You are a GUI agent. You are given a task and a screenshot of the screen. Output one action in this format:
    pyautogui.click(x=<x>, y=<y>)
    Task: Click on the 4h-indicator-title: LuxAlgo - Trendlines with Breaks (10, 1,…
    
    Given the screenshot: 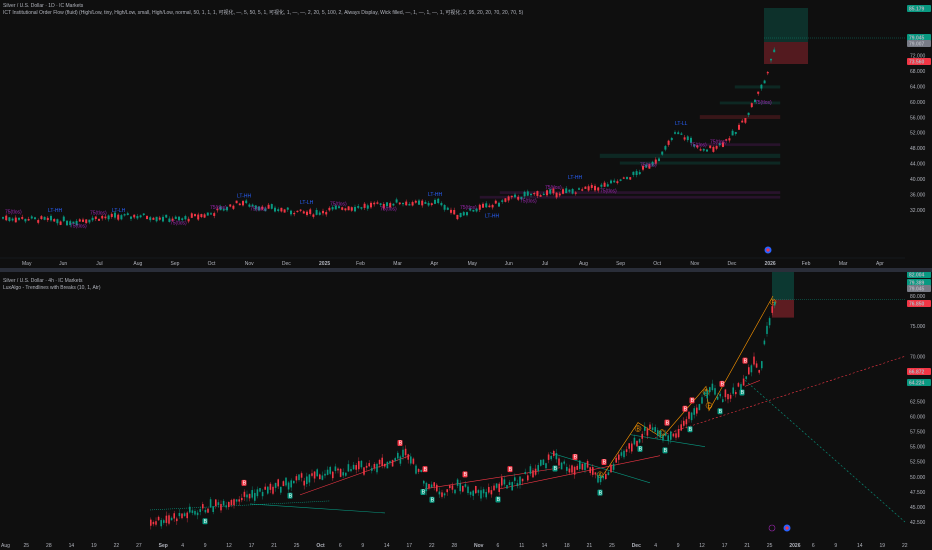 What is the action you would take?
    pyautogui.click(x=52, y=288)
    